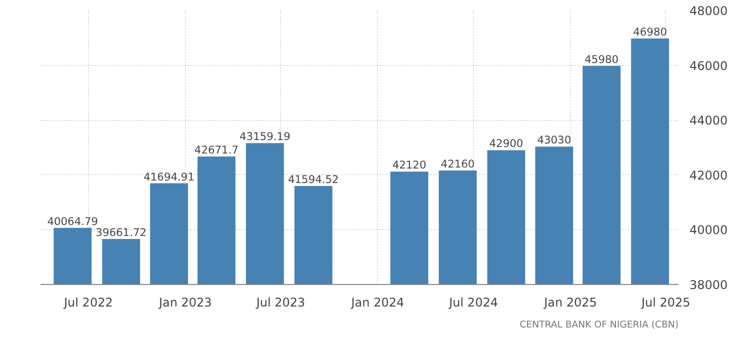  Describe the element at coordinates (709, 285) in the screenshot. I see `y-tick-label: 38000` at that location.